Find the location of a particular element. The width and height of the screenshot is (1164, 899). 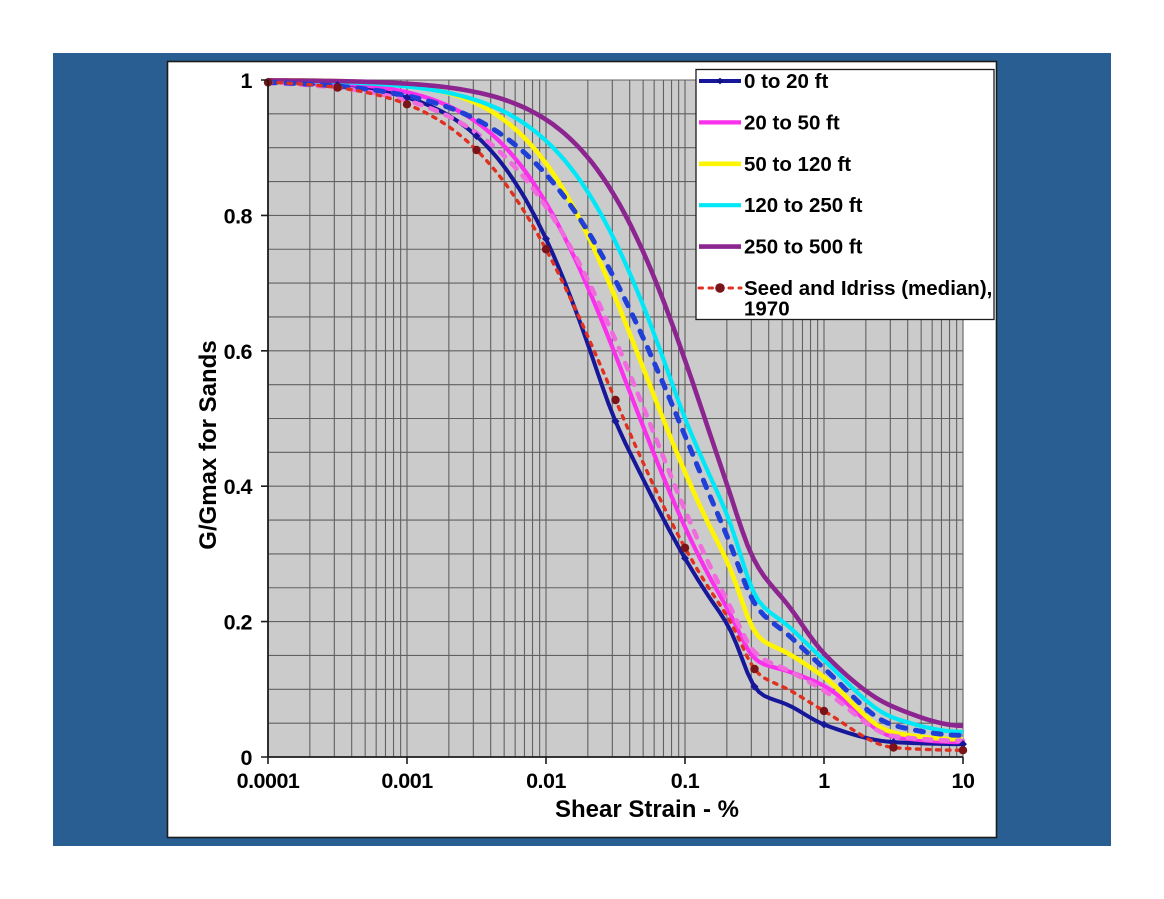

svg-text: 20 to 50 ft is located at coordinates (792, 122).